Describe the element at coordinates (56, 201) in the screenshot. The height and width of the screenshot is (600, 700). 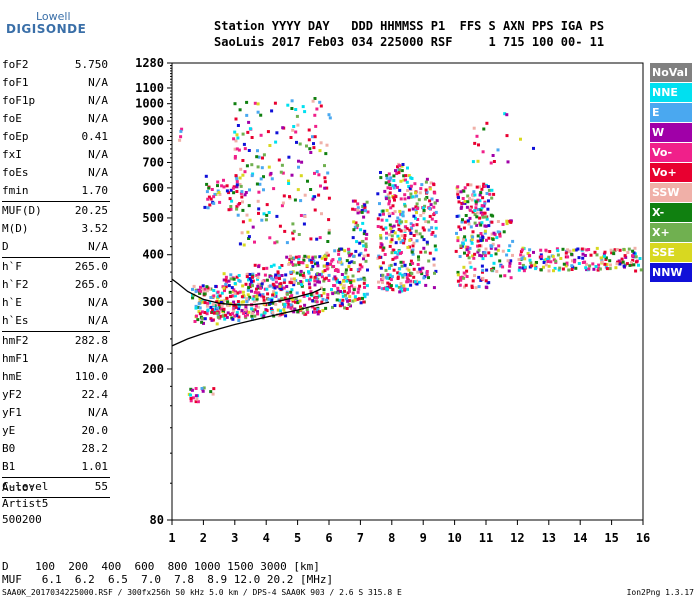
I see `param-separator` at that location.